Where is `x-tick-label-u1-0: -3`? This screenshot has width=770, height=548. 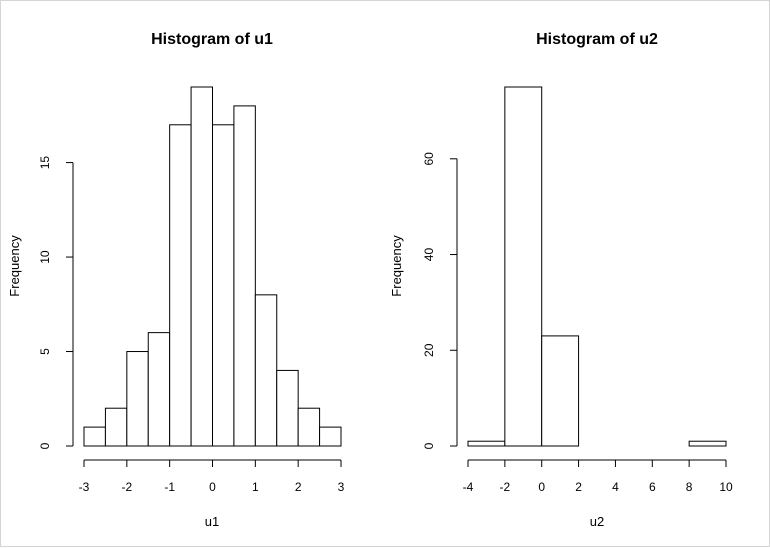
x-tick-label-u1-0: -3 is located at coordinates (84, 487).